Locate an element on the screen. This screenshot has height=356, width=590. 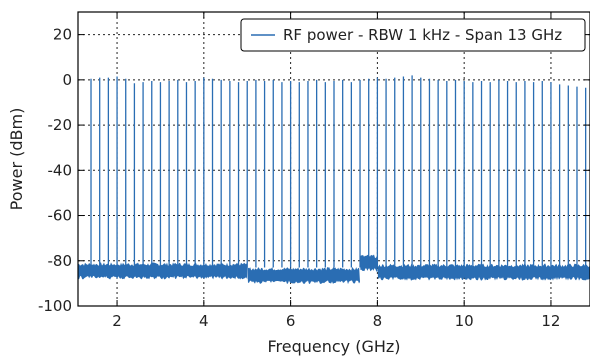
noise-floor is located at coordinates (334, 269).